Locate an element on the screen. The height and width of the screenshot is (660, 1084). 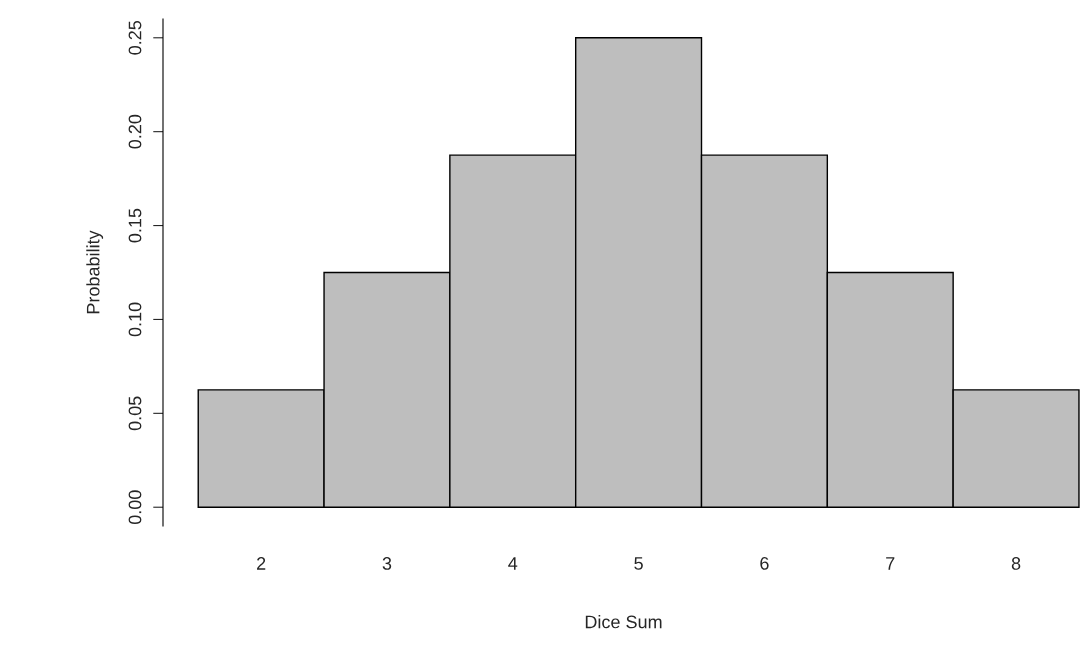
y-tick-label: 0.05 is located at coordinates (135, 413).